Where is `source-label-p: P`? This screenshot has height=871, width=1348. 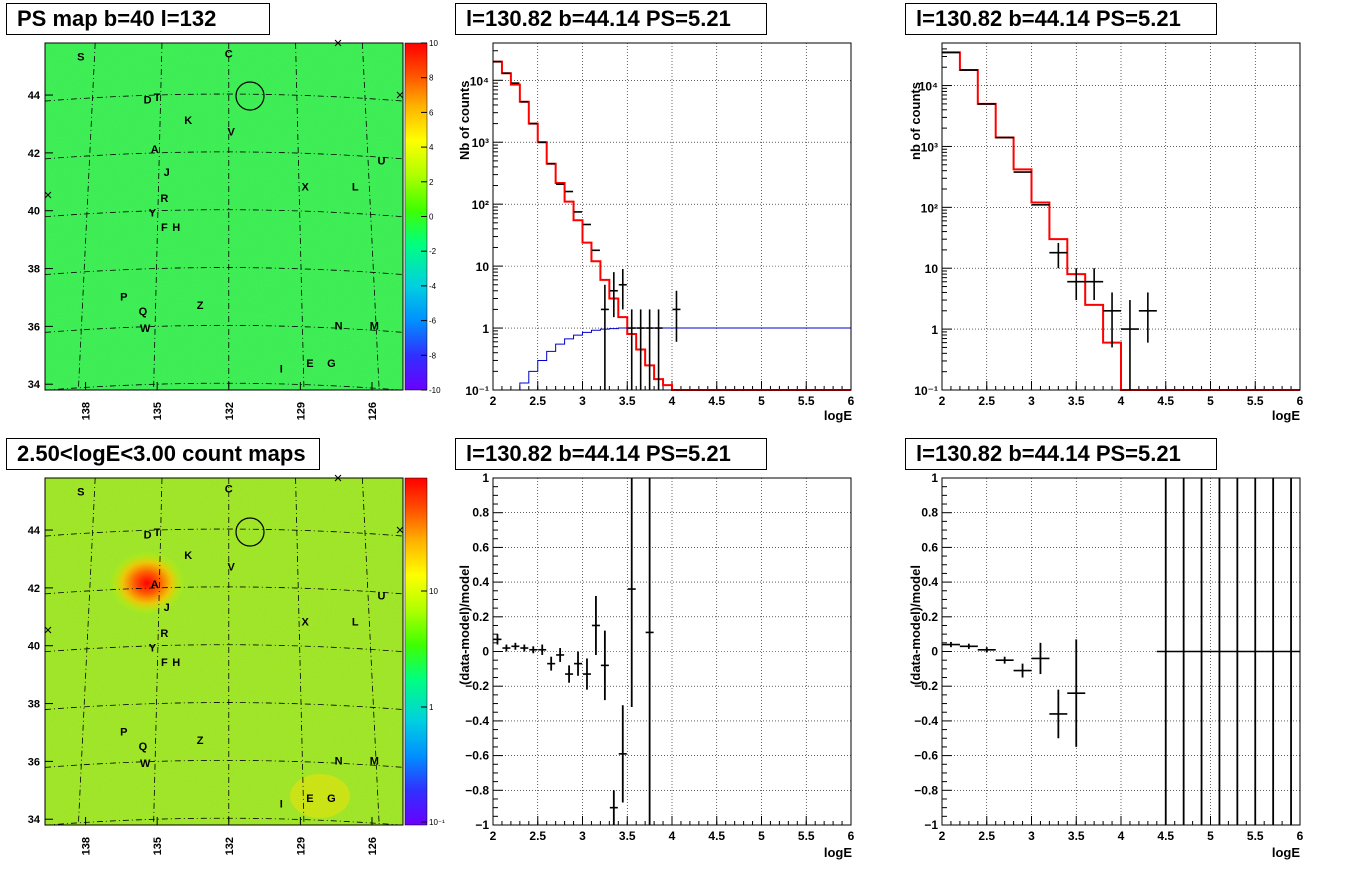
source-label-p: P is located at coordinates (123, 297).